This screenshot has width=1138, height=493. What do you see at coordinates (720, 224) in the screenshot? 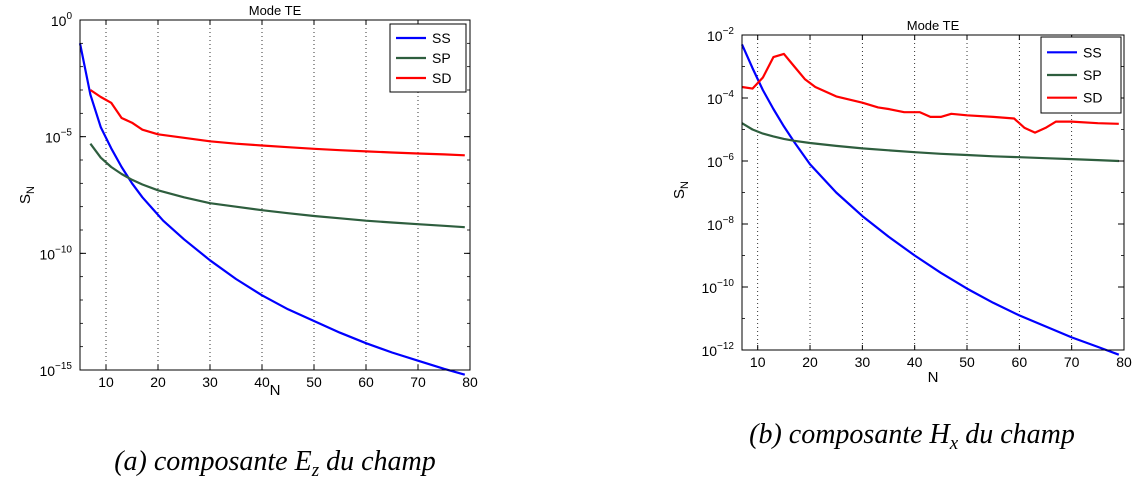
I see `y-tick-label: 10⁻⁸` at bounding box center [720, 224].